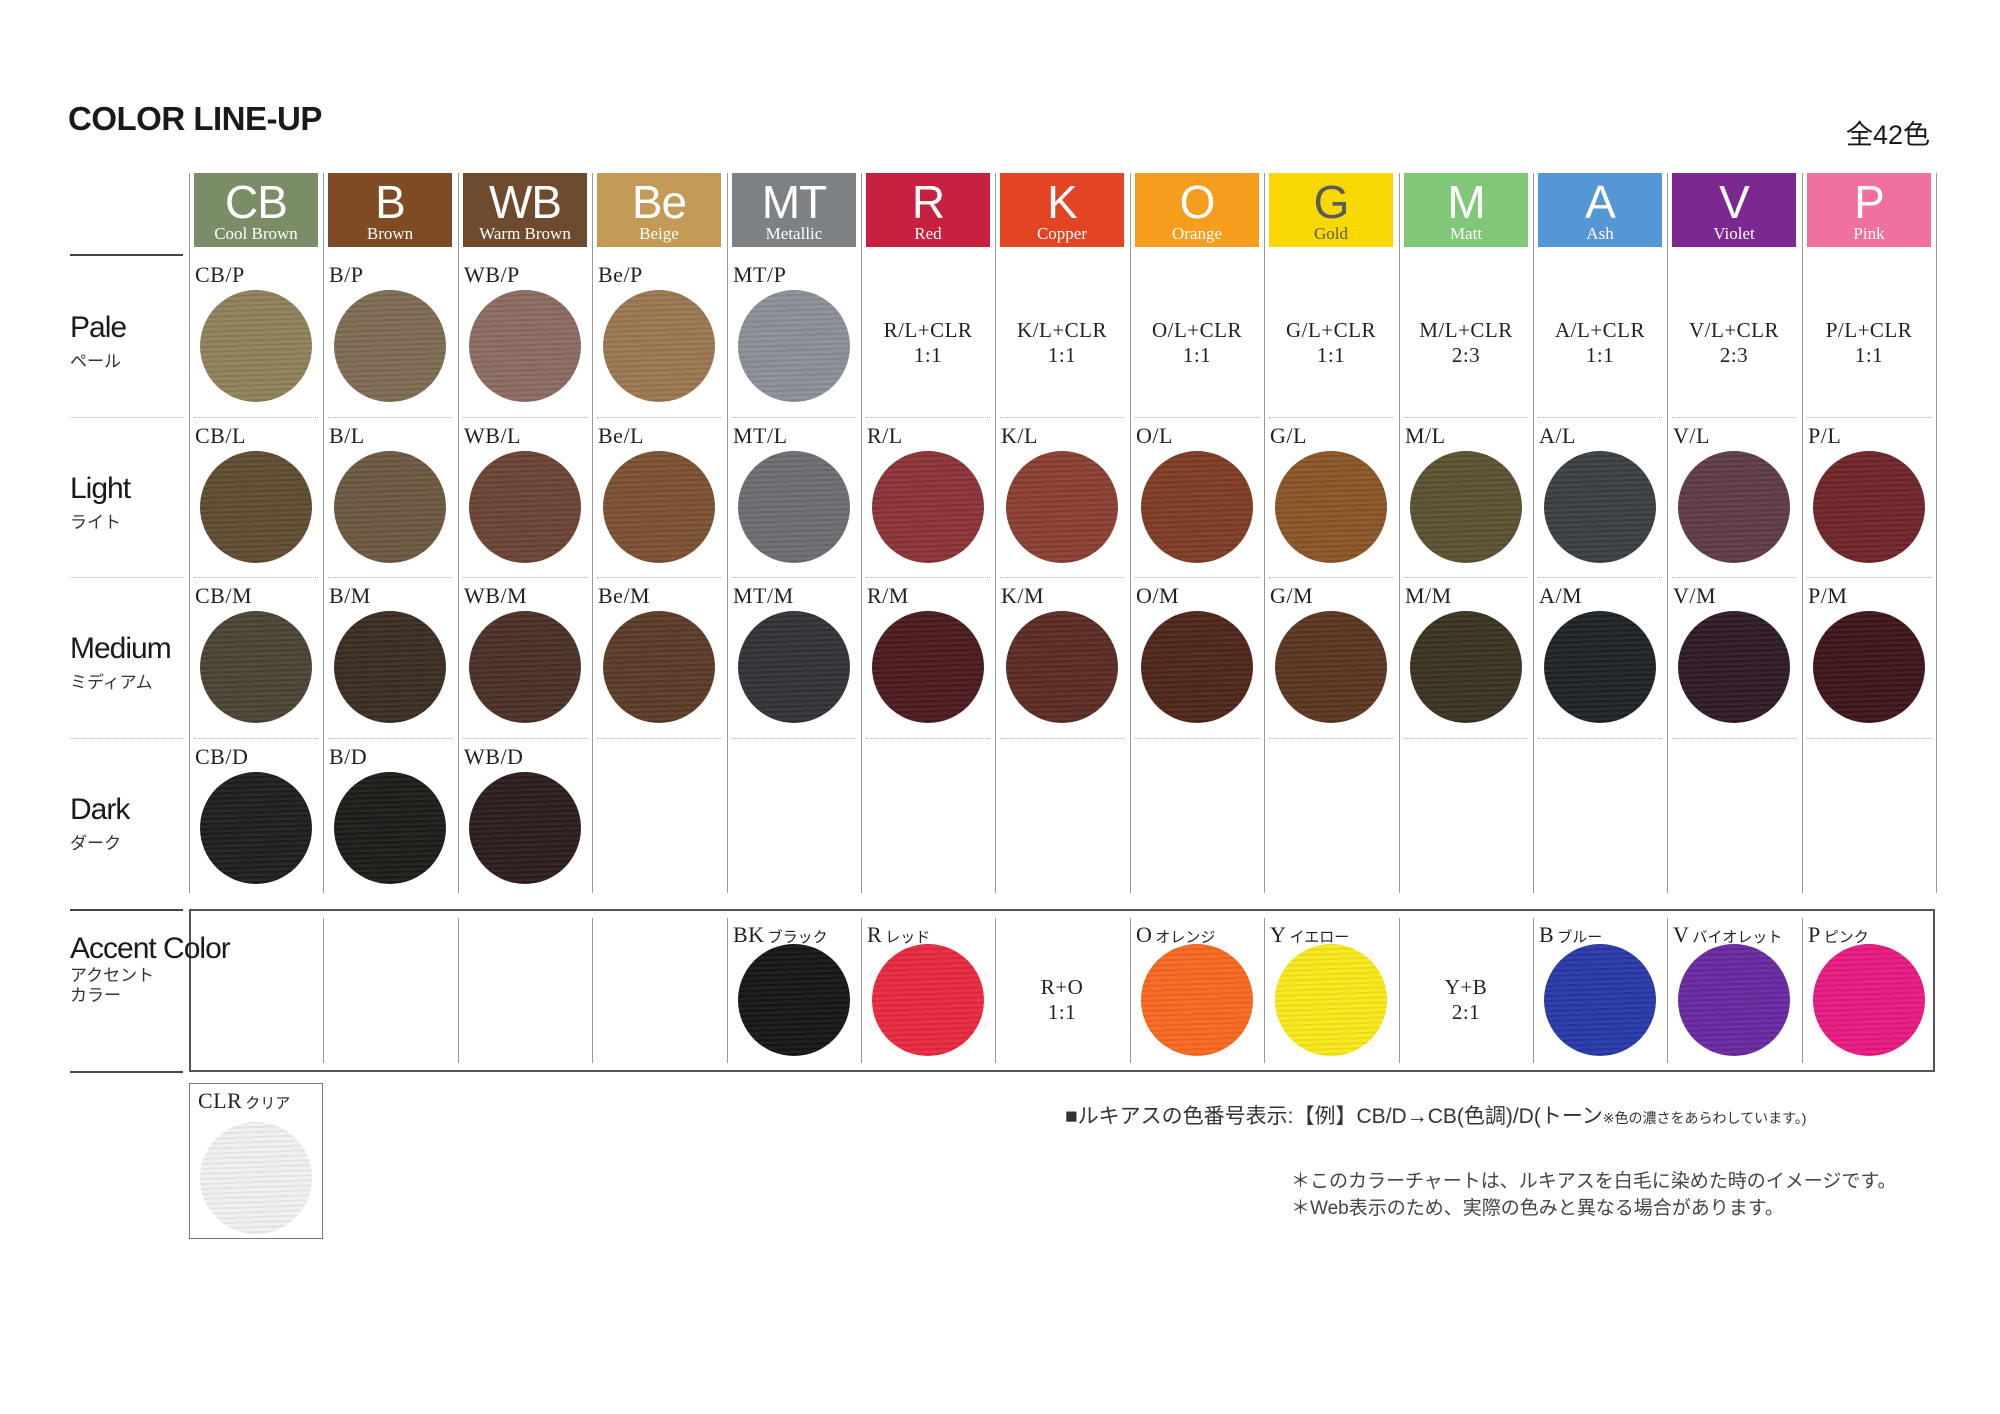 The image size is (2000, 1414). Describe the element at coordinates (1537, 1208) in the screenshot. I see `note-2: ＊Web表示のため、実際の色みと異なる場合があります。` at that location.